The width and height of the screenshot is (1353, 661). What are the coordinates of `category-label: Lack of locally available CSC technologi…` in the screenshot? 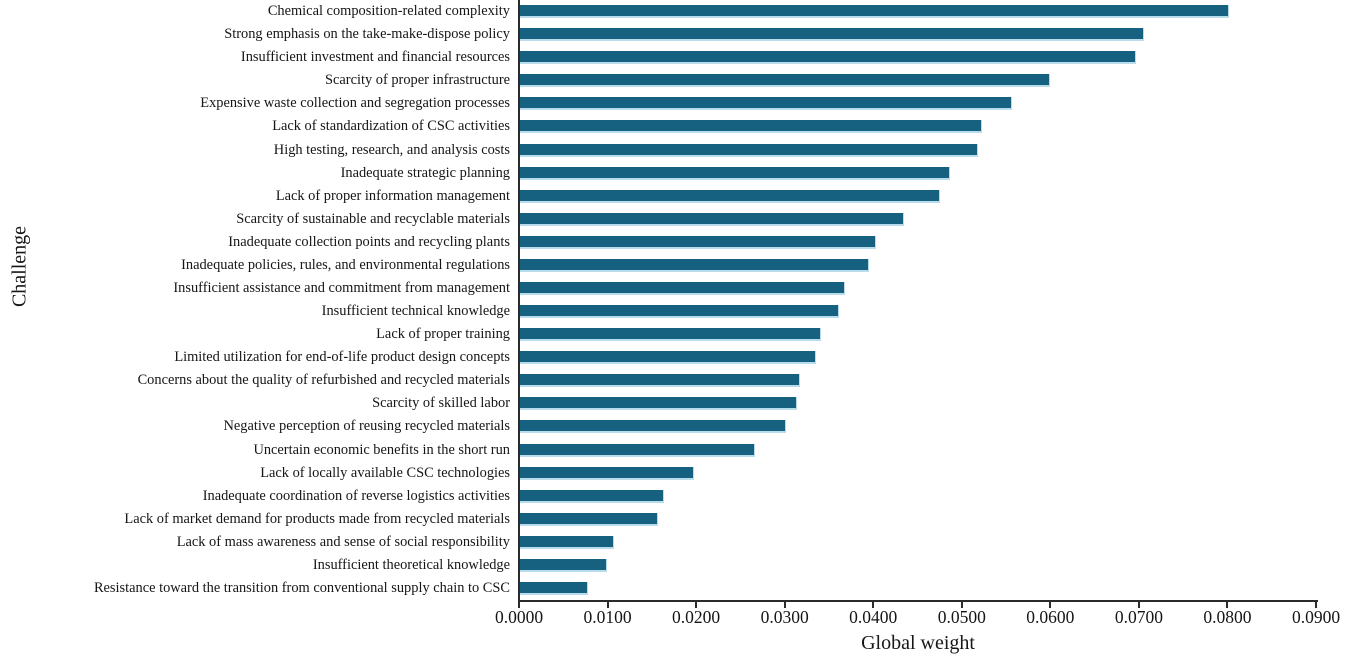 It's located at (385, 472).